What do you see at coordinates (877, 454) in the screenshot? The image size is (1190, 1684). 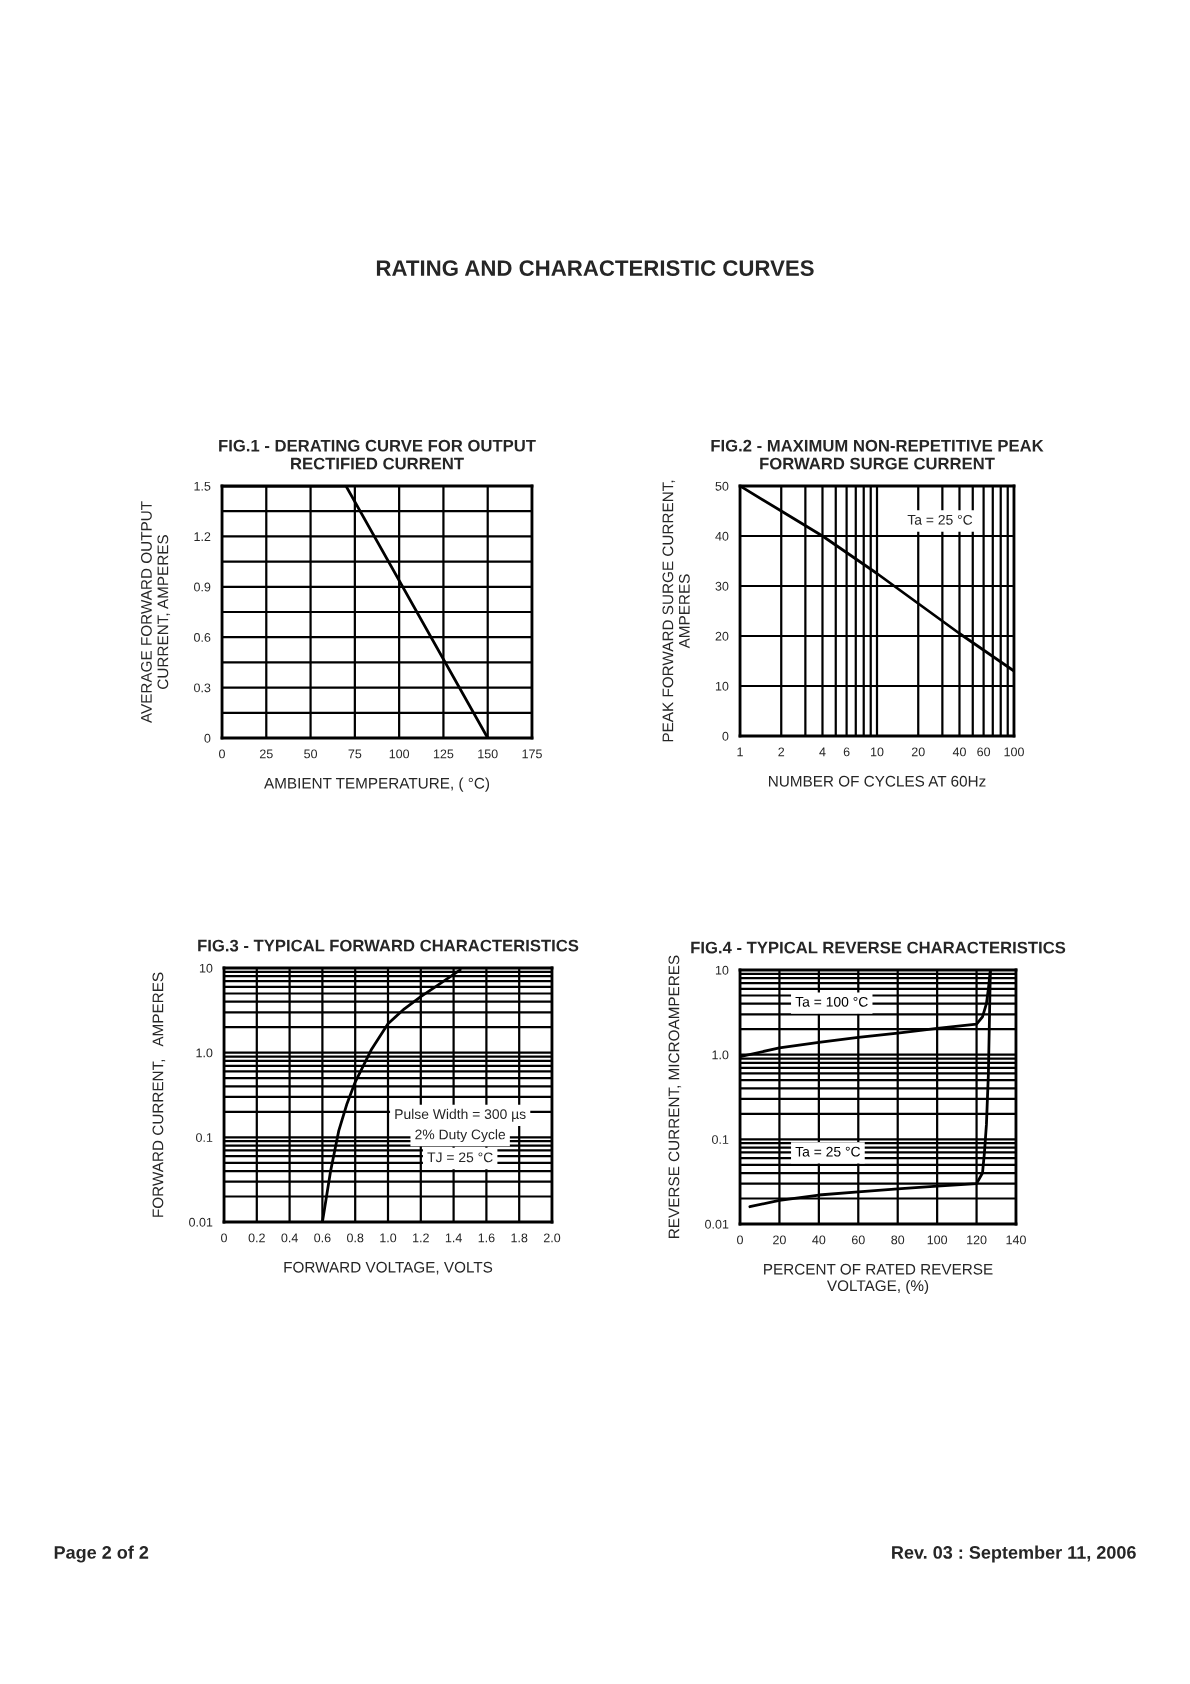 I see `chart-title: FIG.2 - MAXIMUM NON-REPETITIVE PEAK FORWARD SURGE CURRENT` at bounding box center [877, 454].